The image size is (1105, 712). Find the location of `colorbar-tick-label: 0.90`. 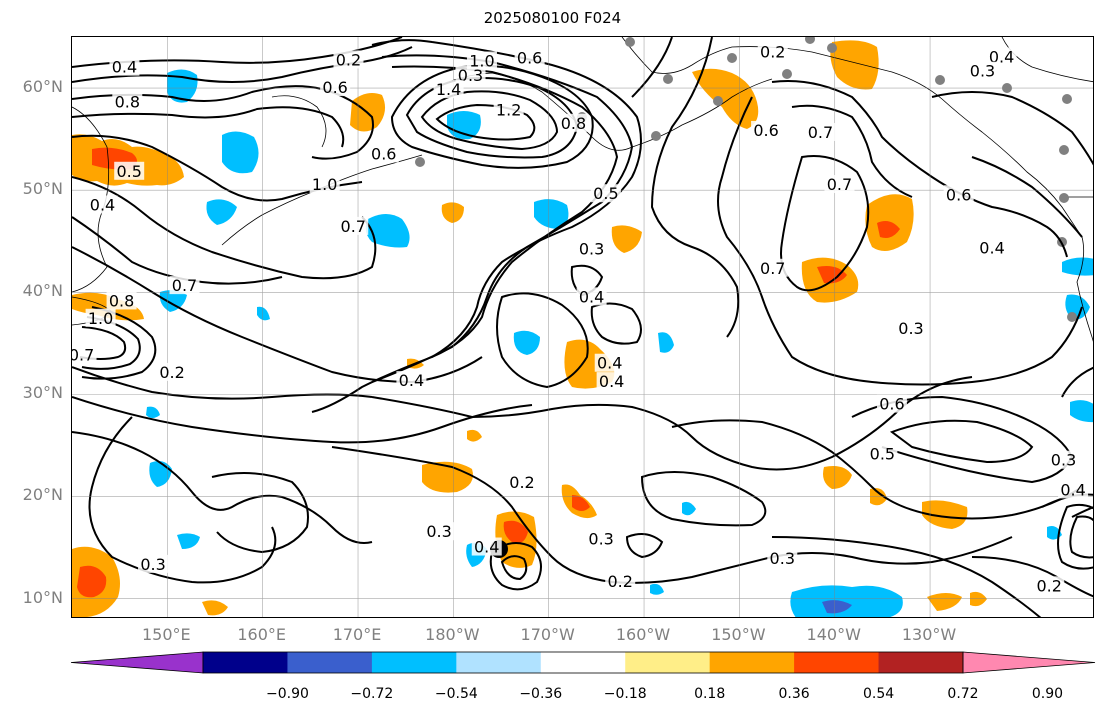

colorbar-tick-label: 0.90 is located at coordinates (1047, 694).